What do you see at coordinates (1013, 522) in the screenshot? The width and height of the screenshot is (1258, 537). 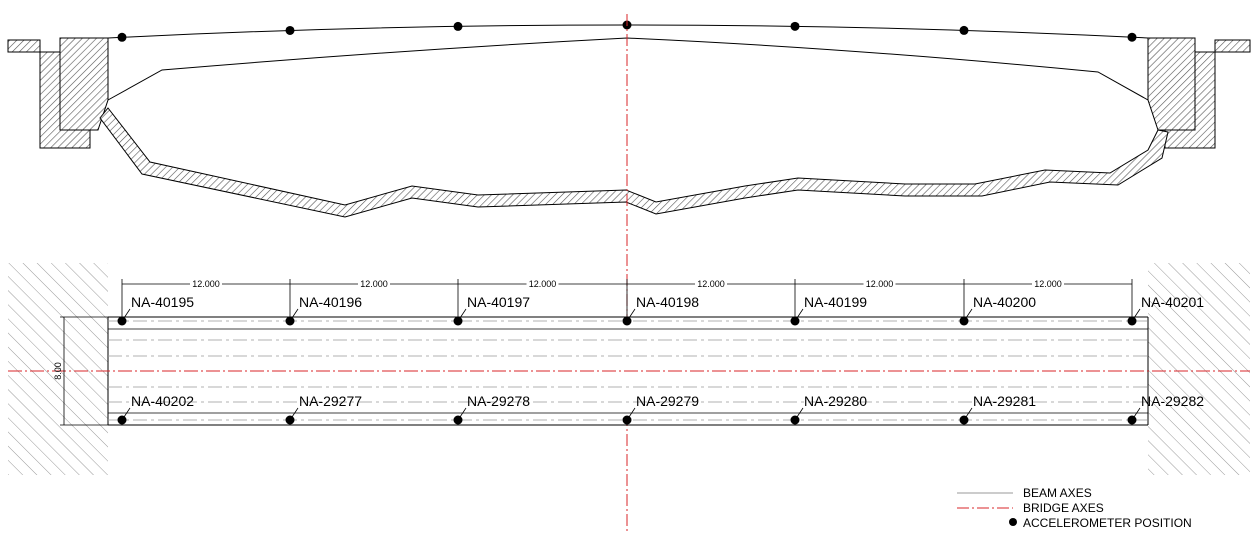 I see `legend-accelerometer-icon` at bounding box center [1013, 522].